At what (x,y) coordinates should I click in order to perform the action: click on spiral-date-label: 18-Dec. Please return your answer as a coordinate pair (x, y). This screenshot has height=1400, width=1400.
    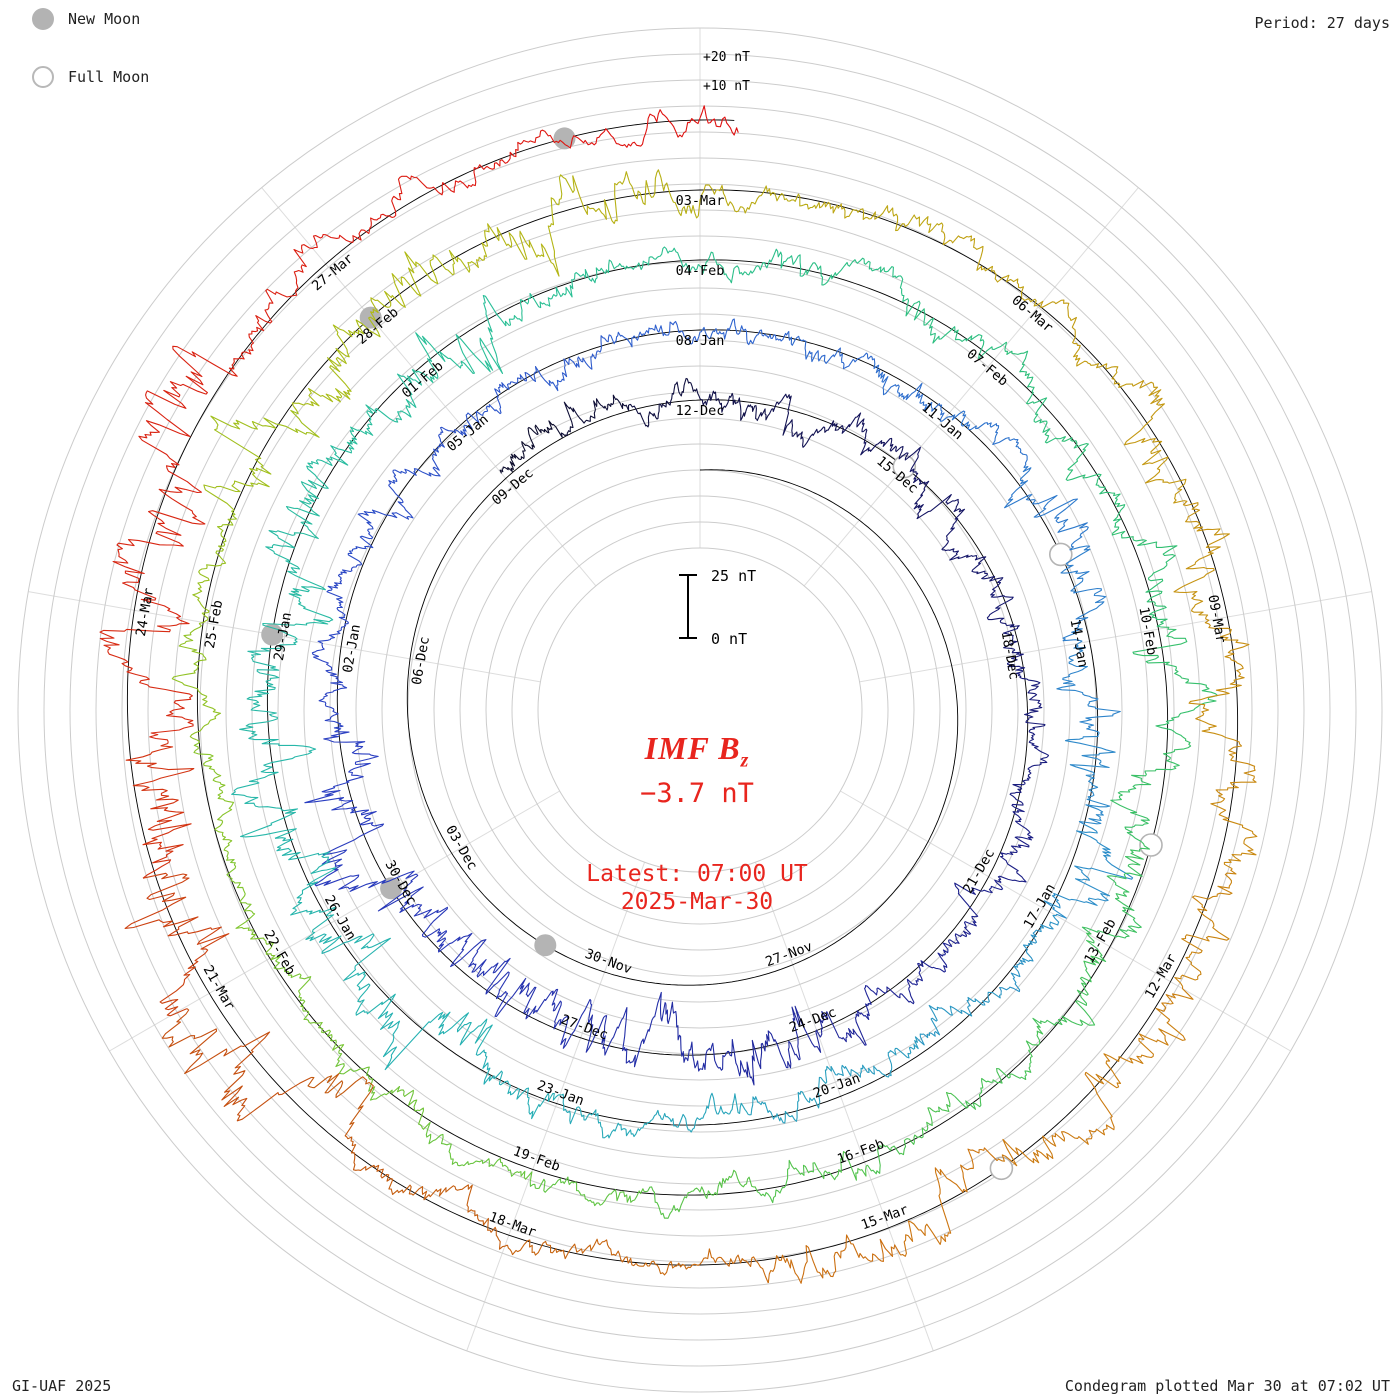
    Looking at the image, I should click on (1010, 655).